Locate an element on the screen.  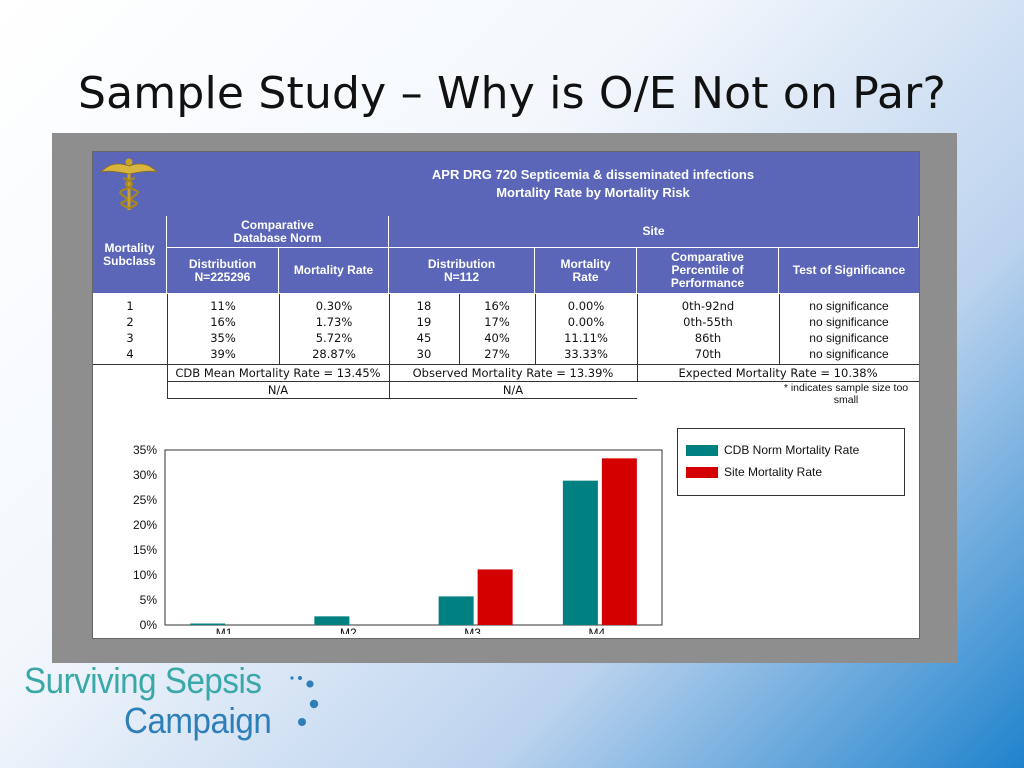
legend-label-cdb: CDB Norm Mortality Rate is located at coordinates (792, 450).